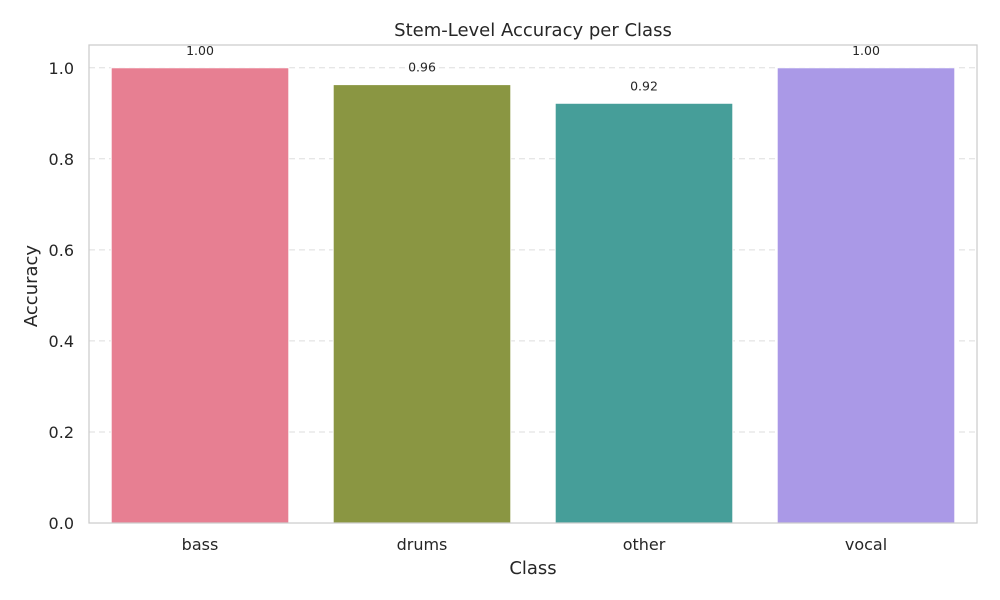 The height and width of the screenshot is (600, 1000). I want to click on x-tick-label-drums: drums, so click(422, 544).